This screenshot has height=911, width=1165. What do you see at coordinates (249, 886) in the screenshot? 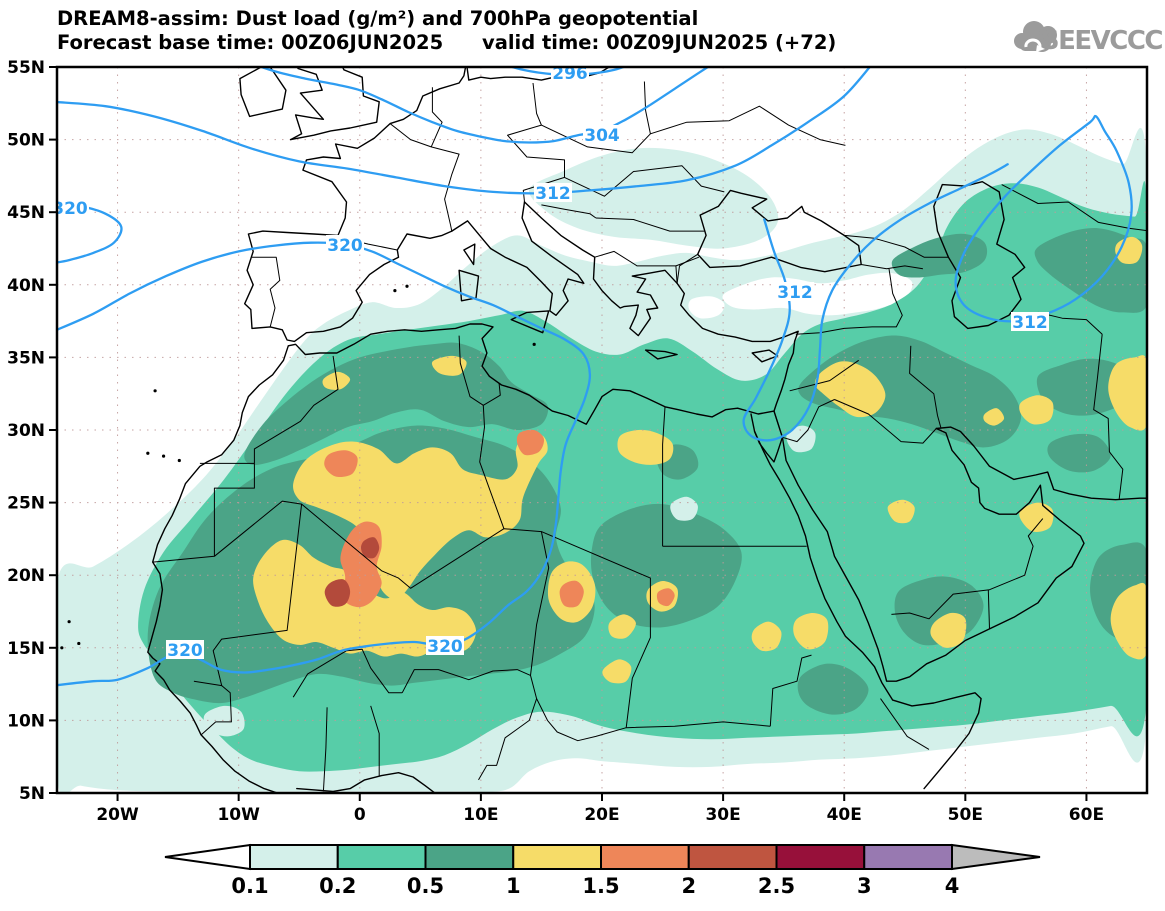
I see `colorbar-tick-label: 0.1` at bounding box center [249, 886].